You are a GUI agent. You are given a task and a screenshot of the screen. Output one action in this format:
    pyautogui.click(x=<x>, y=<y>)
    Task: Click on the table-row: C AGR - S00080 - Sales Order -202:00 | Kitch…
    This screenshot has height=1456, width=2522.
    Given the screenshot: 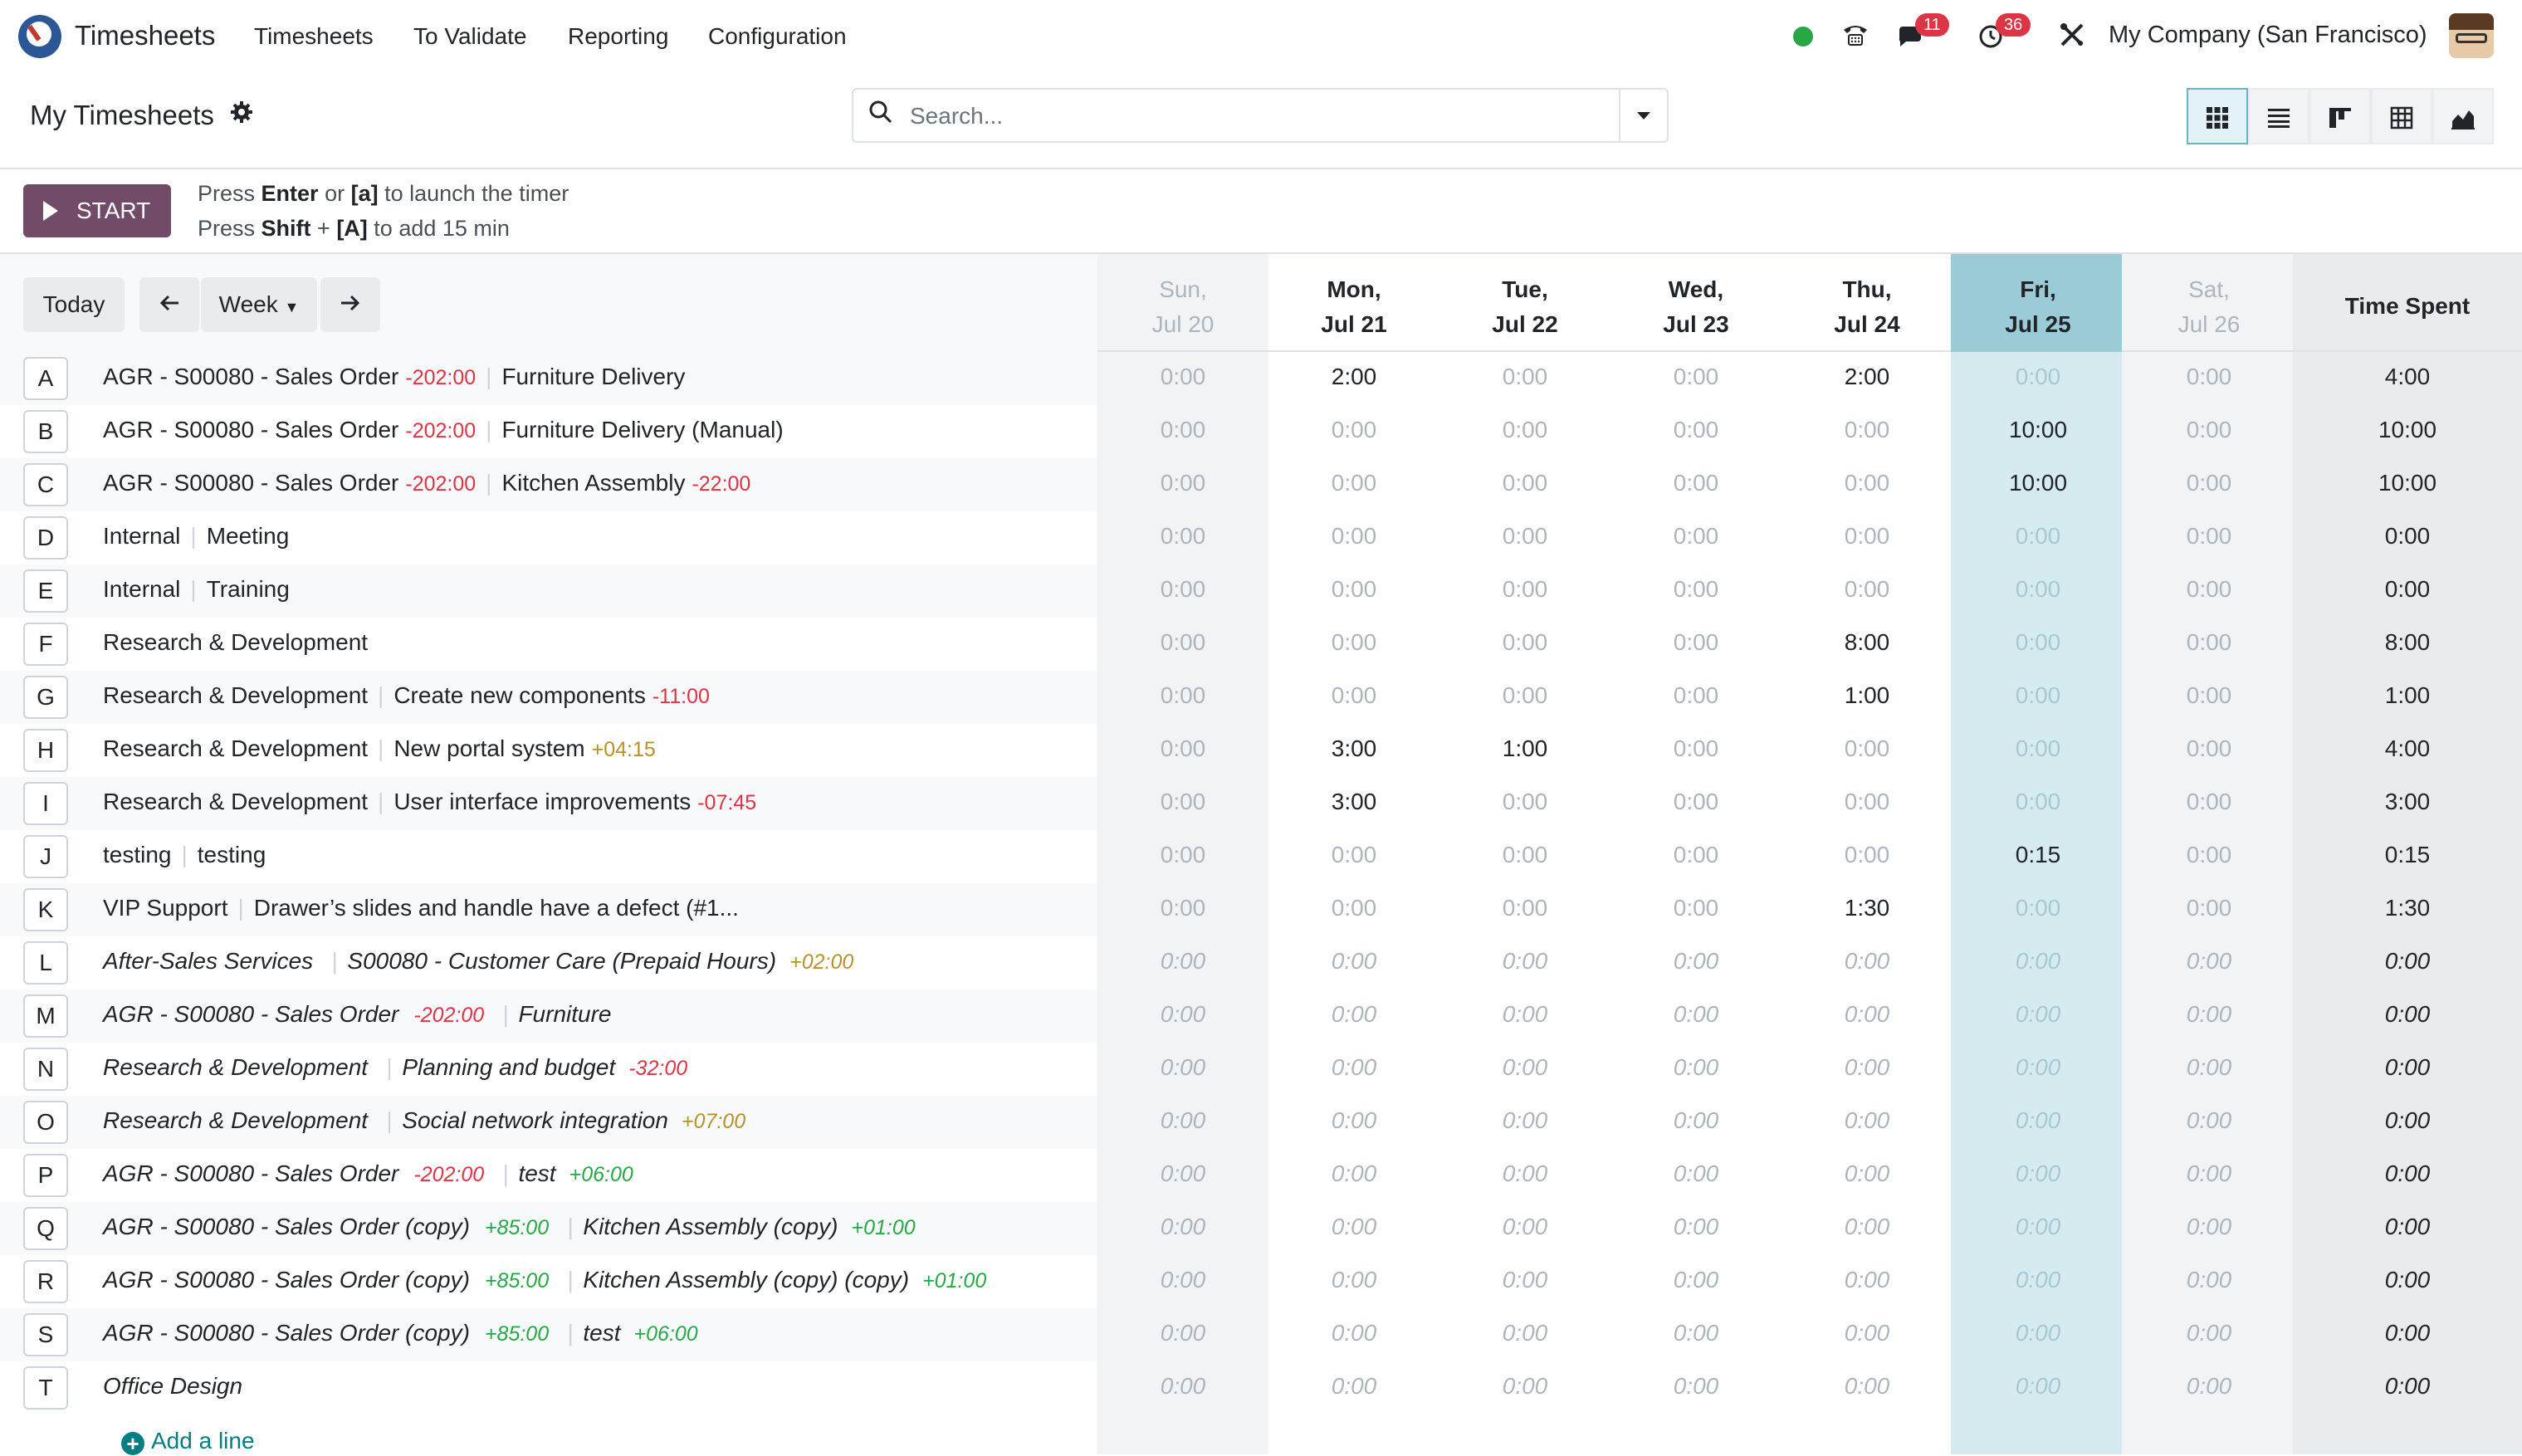 What is the action you would take?
    pyautogui.click(x=1261, y=485)
    